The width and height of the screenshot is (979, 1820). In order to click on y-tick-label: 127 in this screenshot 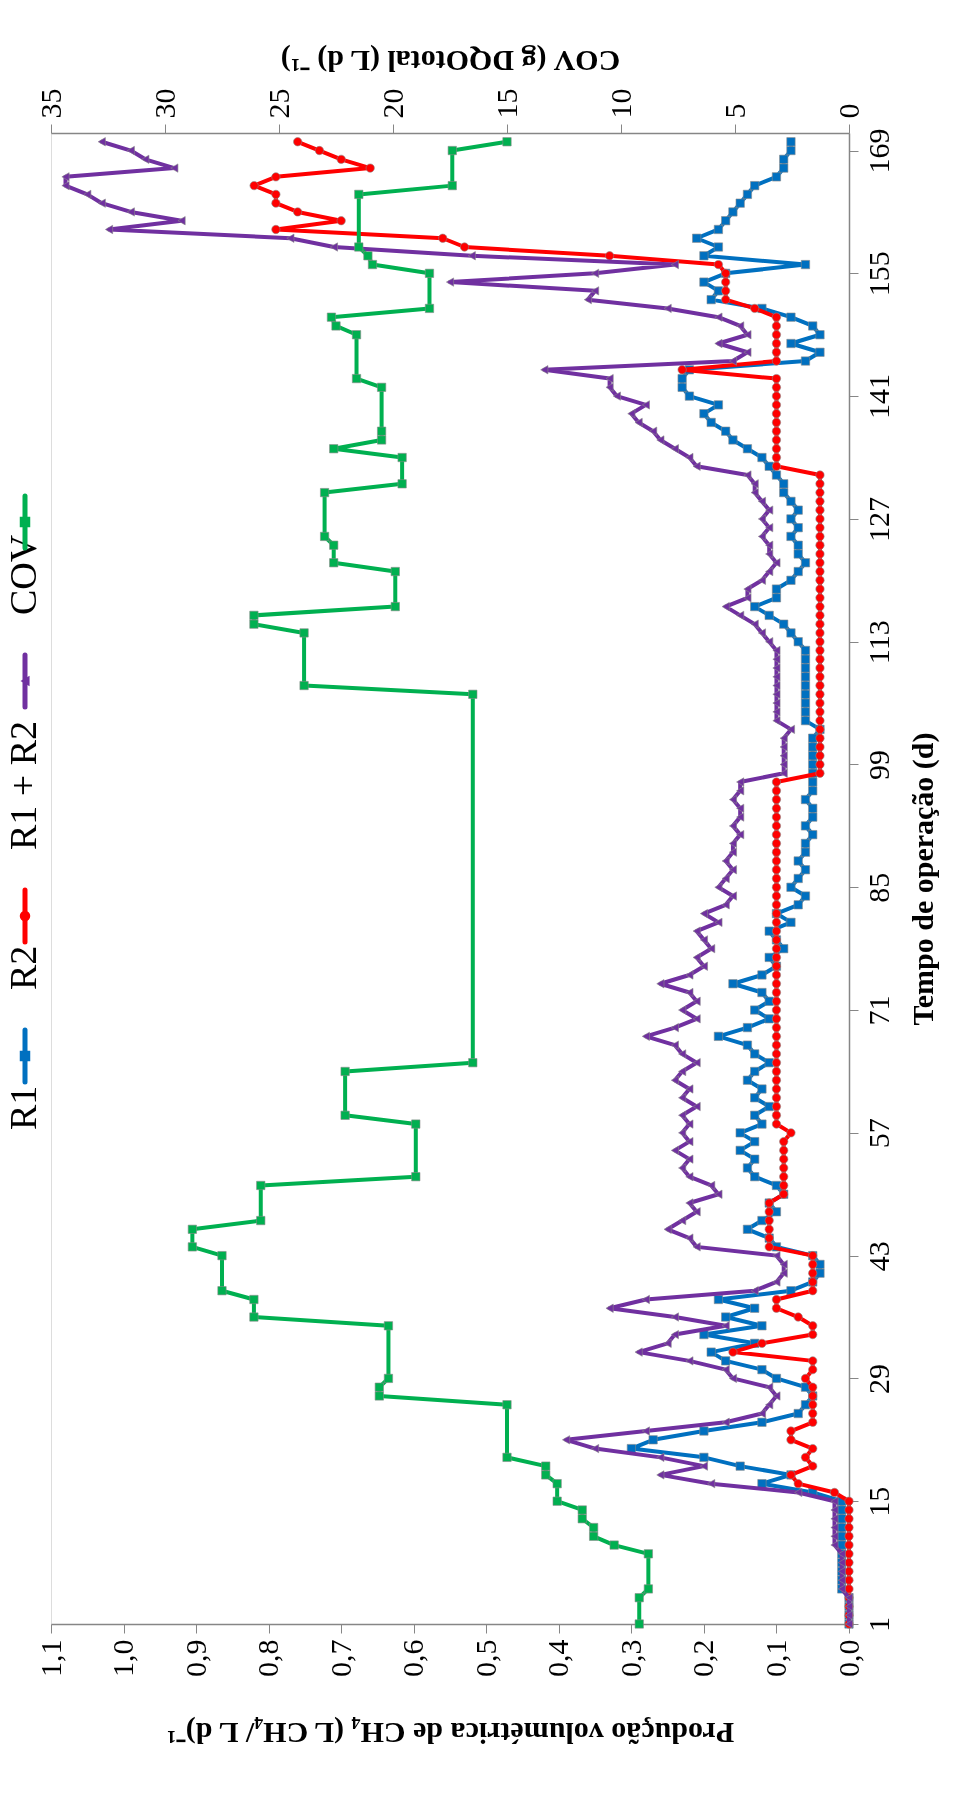, I will do `click(878, 519)`.